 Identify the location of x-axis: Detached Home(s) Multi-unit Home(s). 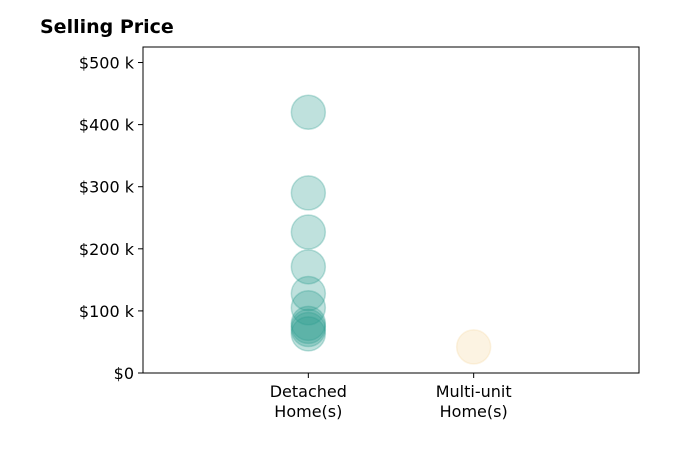
(391, 397).